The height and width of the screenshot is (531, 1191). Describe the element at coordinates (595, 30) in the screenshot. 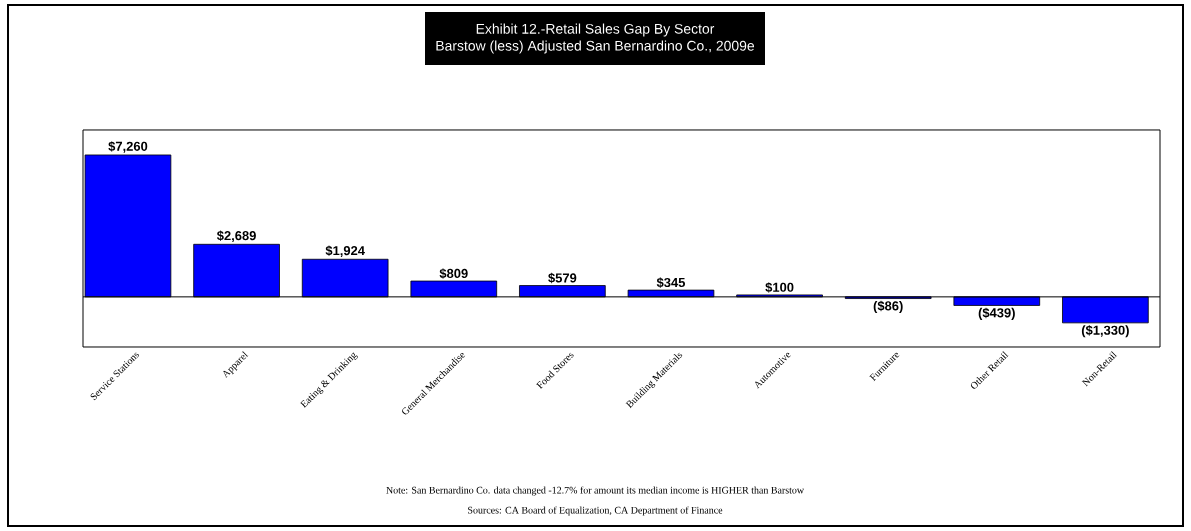

I see `chart-title: Exhibit 12.-Retail Sales Gap By Sector` at that location.